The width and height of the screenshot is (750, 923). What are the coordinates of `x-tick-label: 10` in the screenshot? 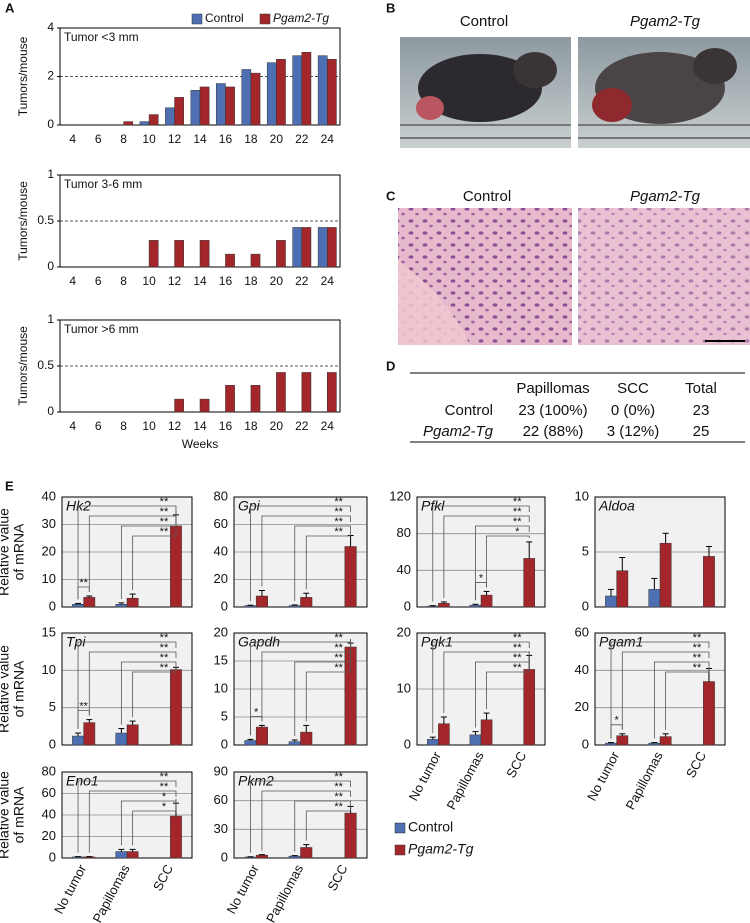 It's located at (149, 426).